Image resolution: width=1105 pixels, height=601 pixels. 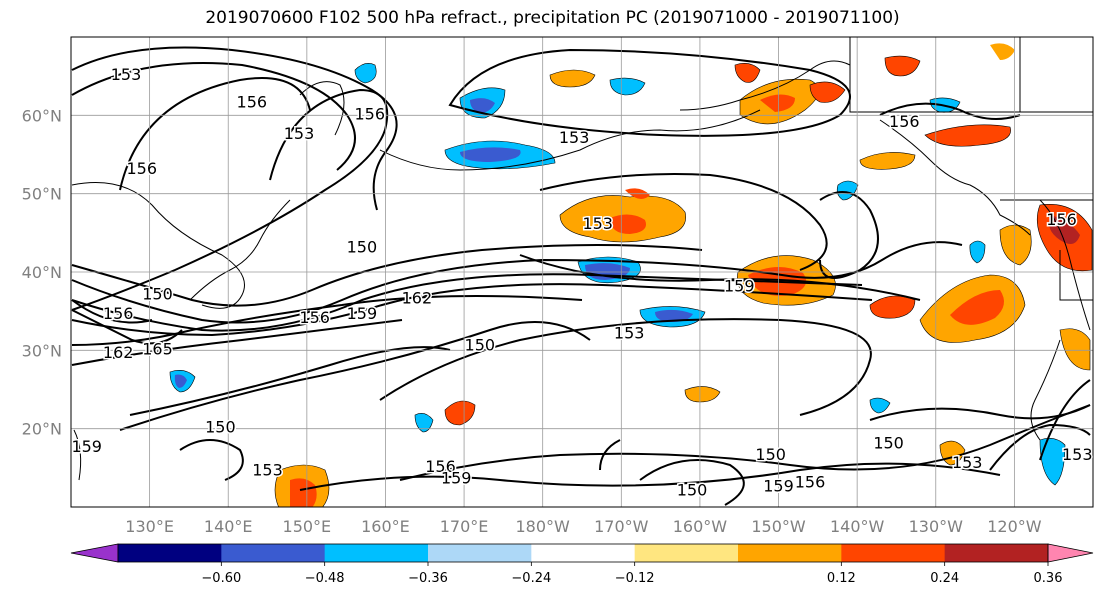 What do you see at coordinates (42, 115) in the screenshot?
I see `latitude-label: 60°N` at bounding box center [42, 115].